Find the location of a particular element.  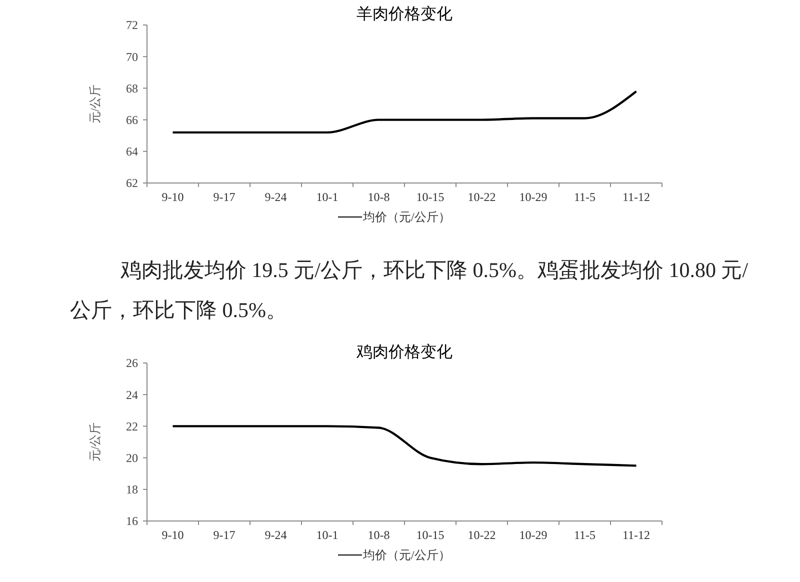

y-tick-label: 68 is located at coordinates (132, 88).